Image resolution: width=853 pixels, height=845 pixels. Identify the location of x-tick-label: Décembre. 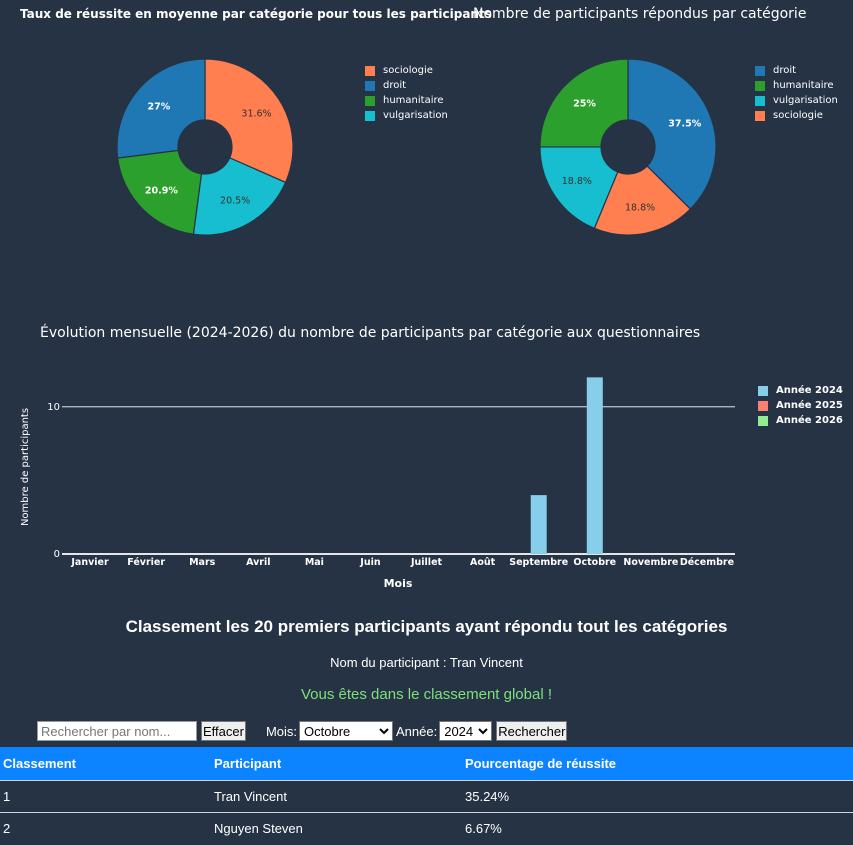
(707, 562).